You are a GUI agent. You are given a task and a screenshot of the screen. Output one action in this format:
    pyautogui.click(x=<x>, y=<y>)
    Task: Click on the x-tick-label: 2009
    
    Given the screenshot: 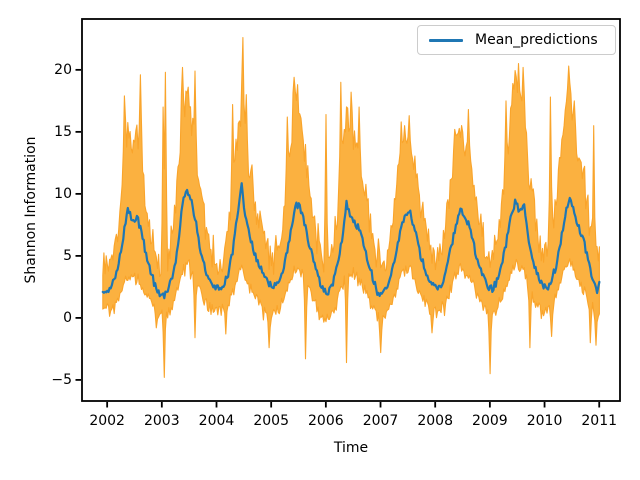 What is the action you would take?
    pyautogui.click(x=490, y=421)
    